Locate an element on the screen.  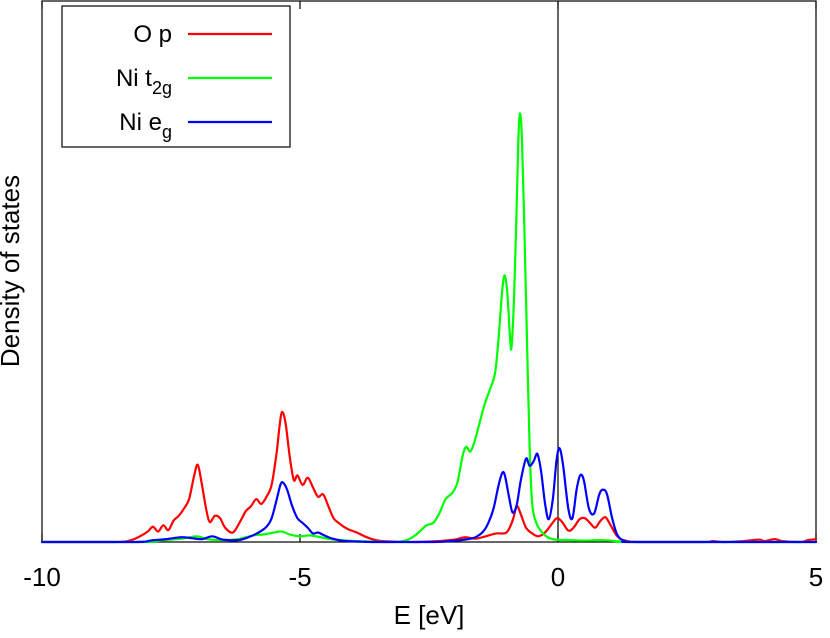
x-tick-label: 0 is located at coordinates (558, 577).